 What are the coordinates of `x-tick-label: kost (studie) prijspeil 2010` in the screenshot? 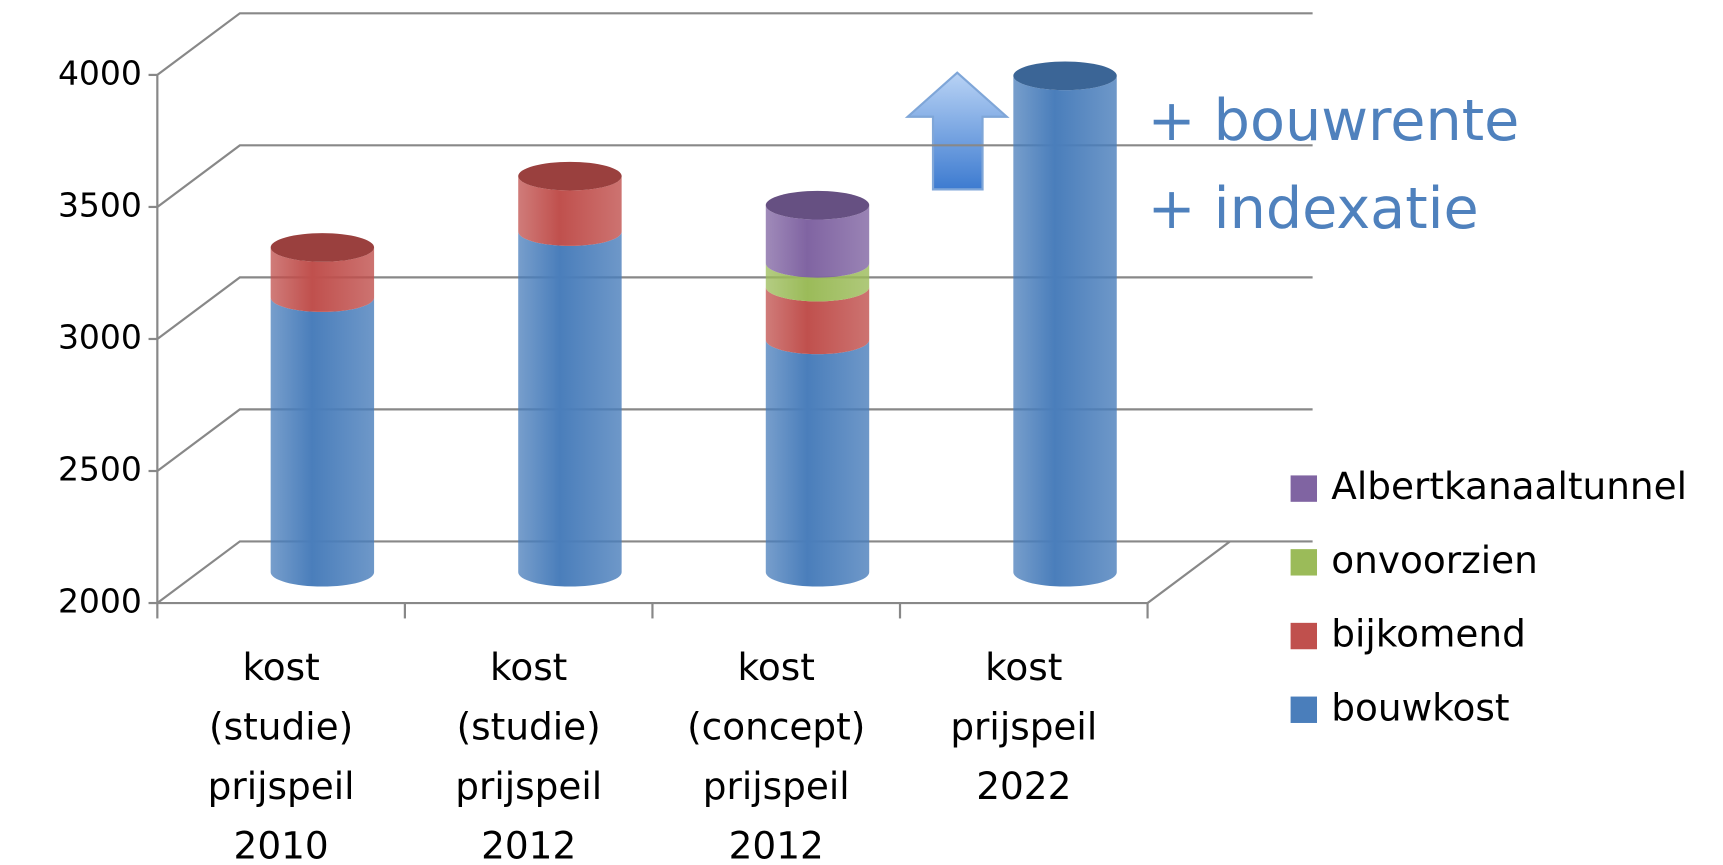 It's located at (281, 755).